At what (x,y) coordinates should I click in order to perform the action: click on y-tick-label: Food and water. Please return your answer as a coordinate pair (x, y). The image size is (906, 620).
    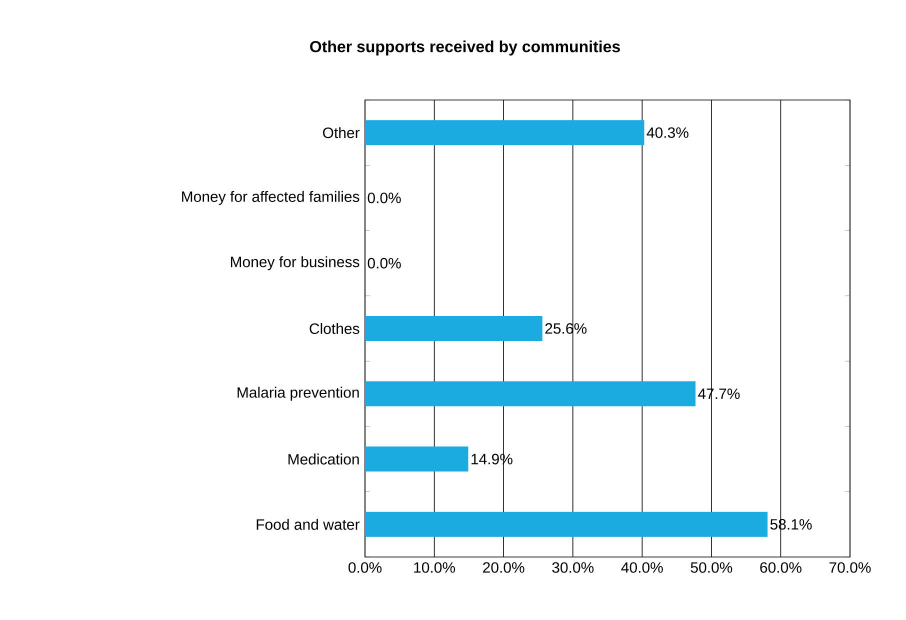
    Looking at the image, I should click on (308, 524).